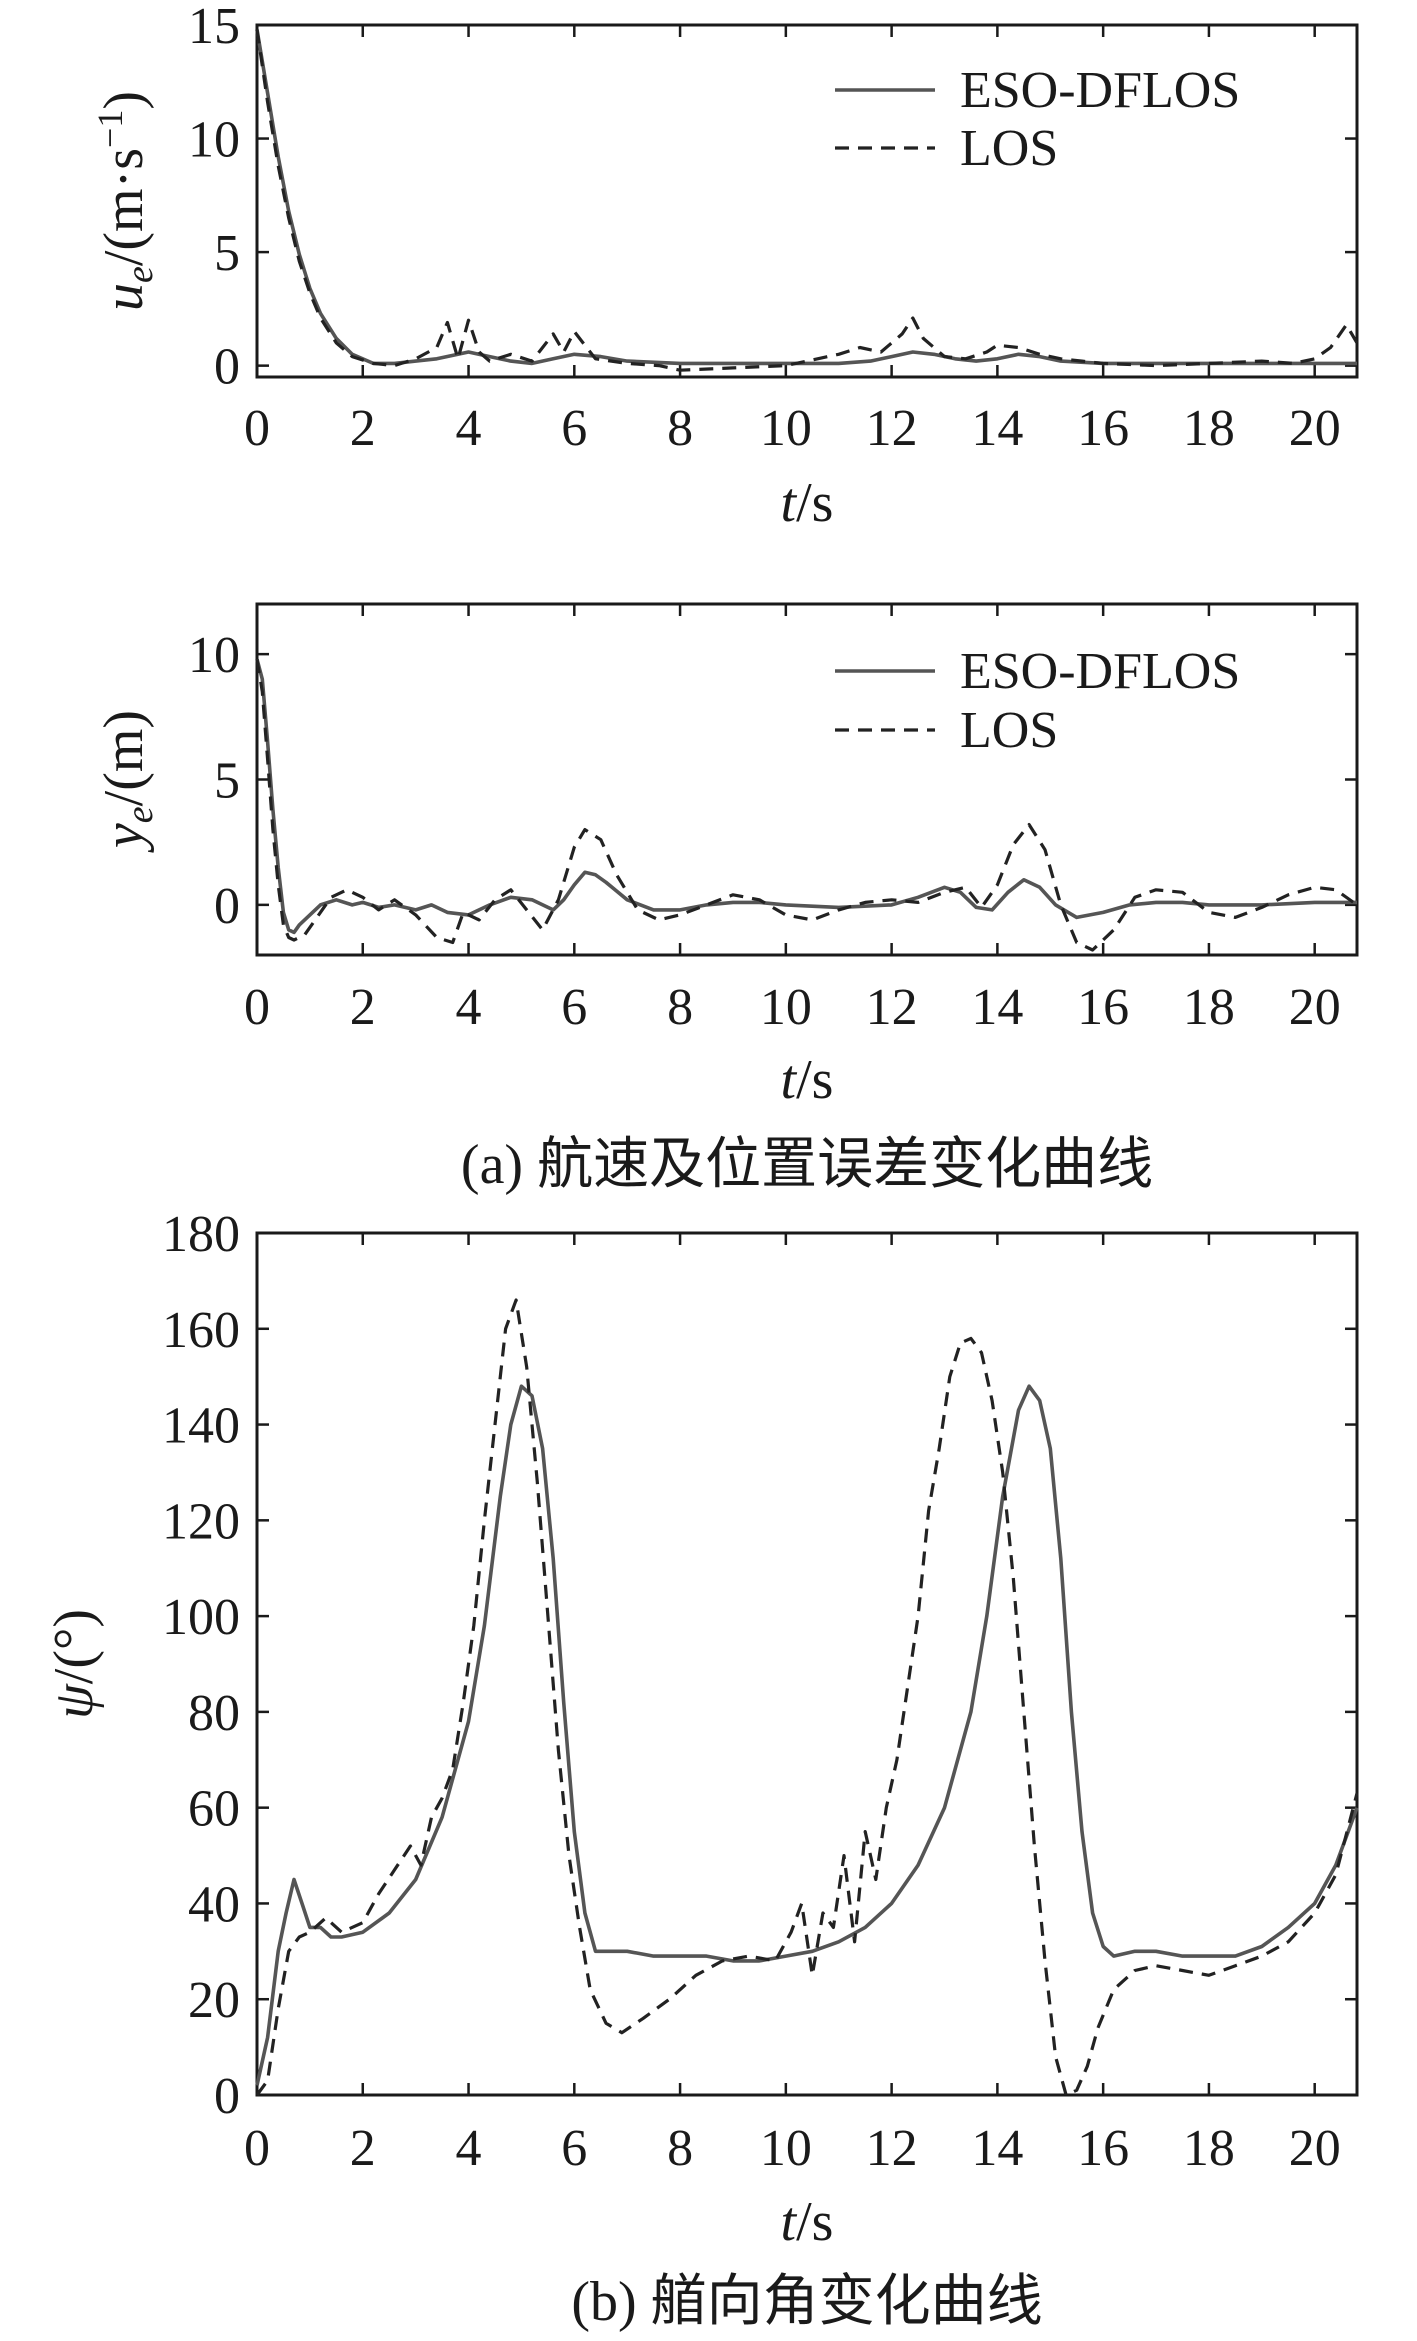 The width and height of the screenshot is (1417, 2341). I want to click on y-tick-label: 40, so click(214, 1904).